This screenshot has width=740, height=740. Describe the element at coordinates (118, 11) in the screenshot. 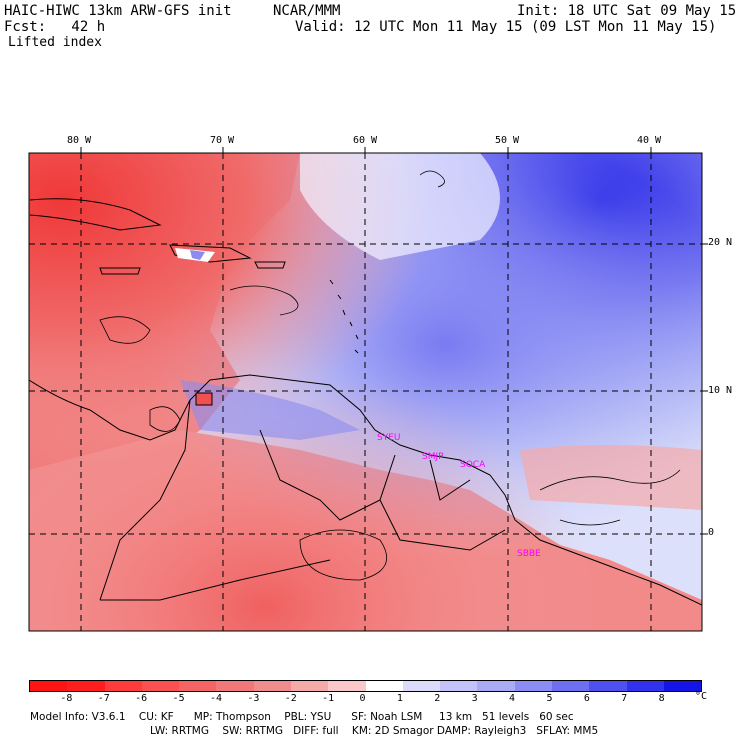

I see `model-title: HAIC-HIWC 13km ARW-GFS init` at that location.